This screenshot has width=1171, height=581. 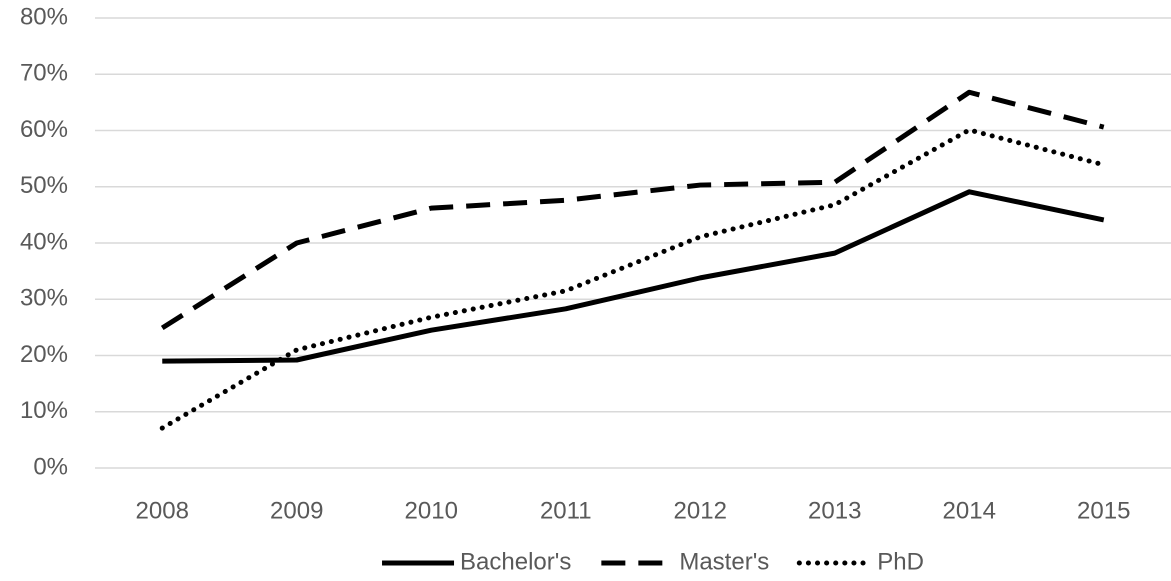 I want to click on x-tick-label: 2011, so click(x=566, y=510).